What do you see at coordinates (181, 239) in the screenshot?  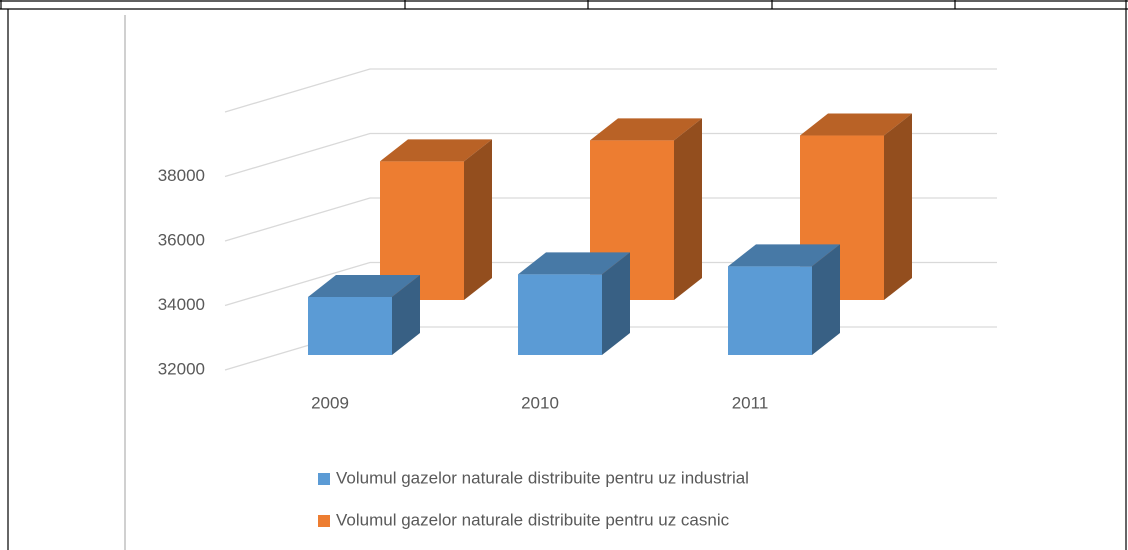 I see `y-tick-label: 36000` at bounding box center [181, 239].